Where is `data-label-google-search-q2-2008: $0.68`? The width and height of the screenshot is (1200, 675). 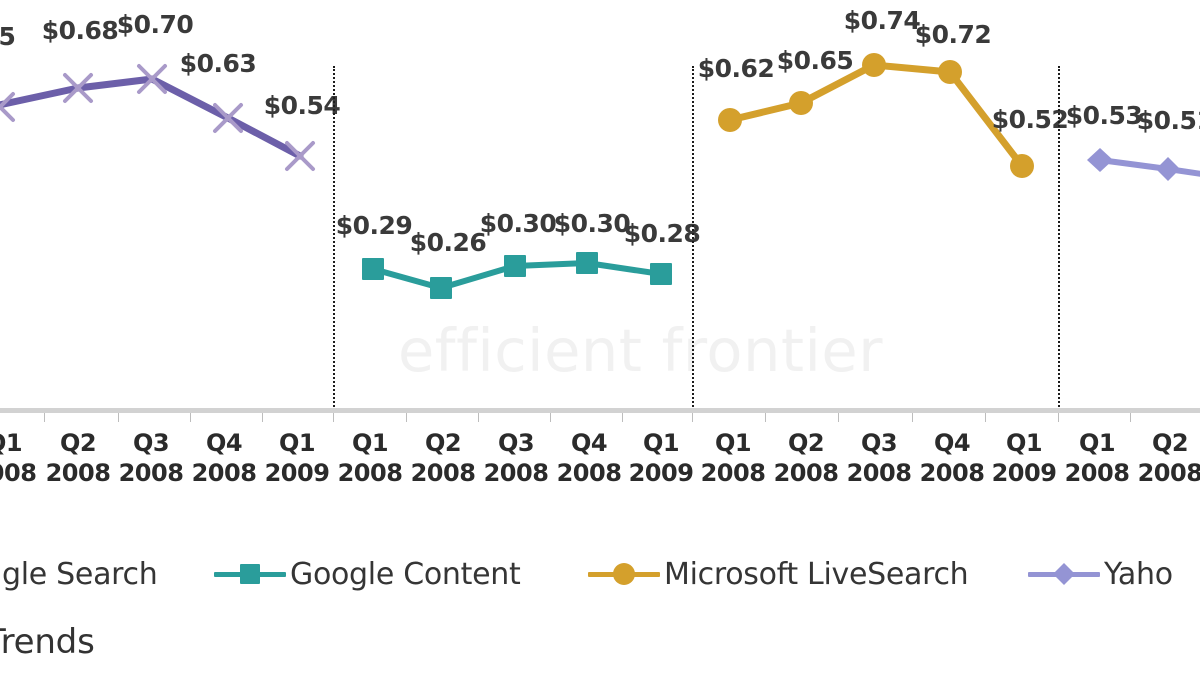 data-label-google-search-q2-2008: $0.68 is located at coordinates (80, 30).